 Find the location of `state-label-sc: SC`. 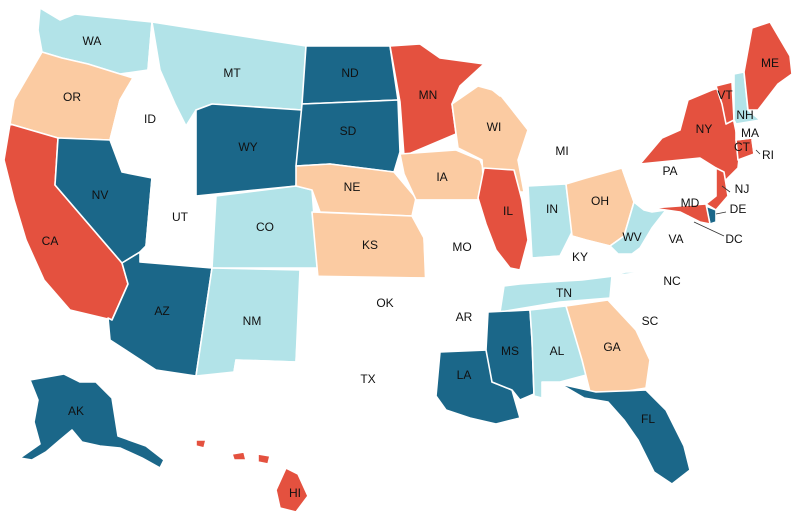

state-label-sc: SC is located at coordinates (650, 321).